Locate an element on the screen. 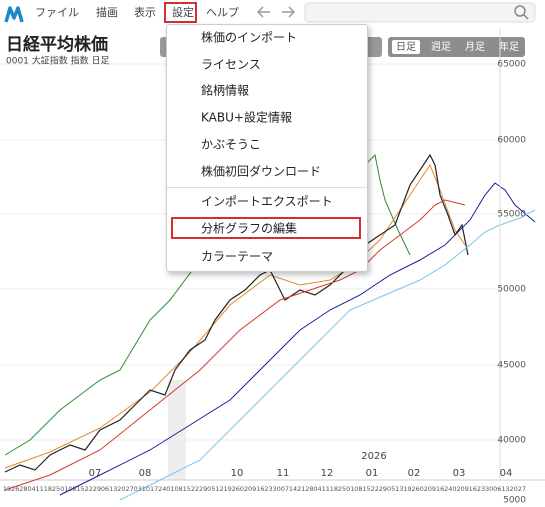  toolbar-button is located at coordinates (373, 47).